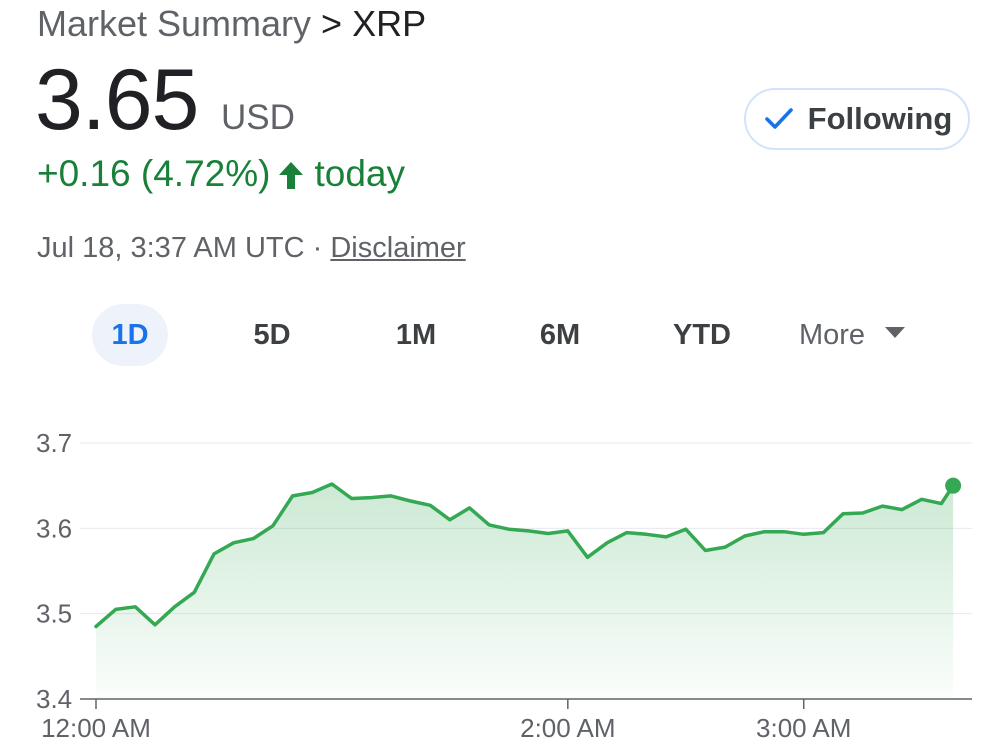  I want to click on tab-label: More, so click(832, 334).